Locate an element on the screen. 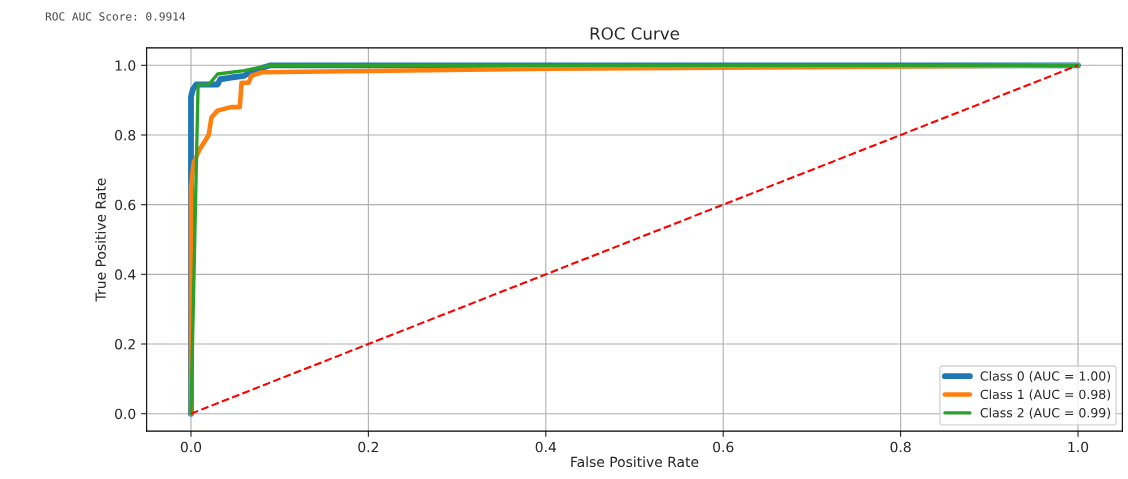 This screenshot has width=1128, height=479. y-tick-label: 0.6 is located at coordinates (125, 205).